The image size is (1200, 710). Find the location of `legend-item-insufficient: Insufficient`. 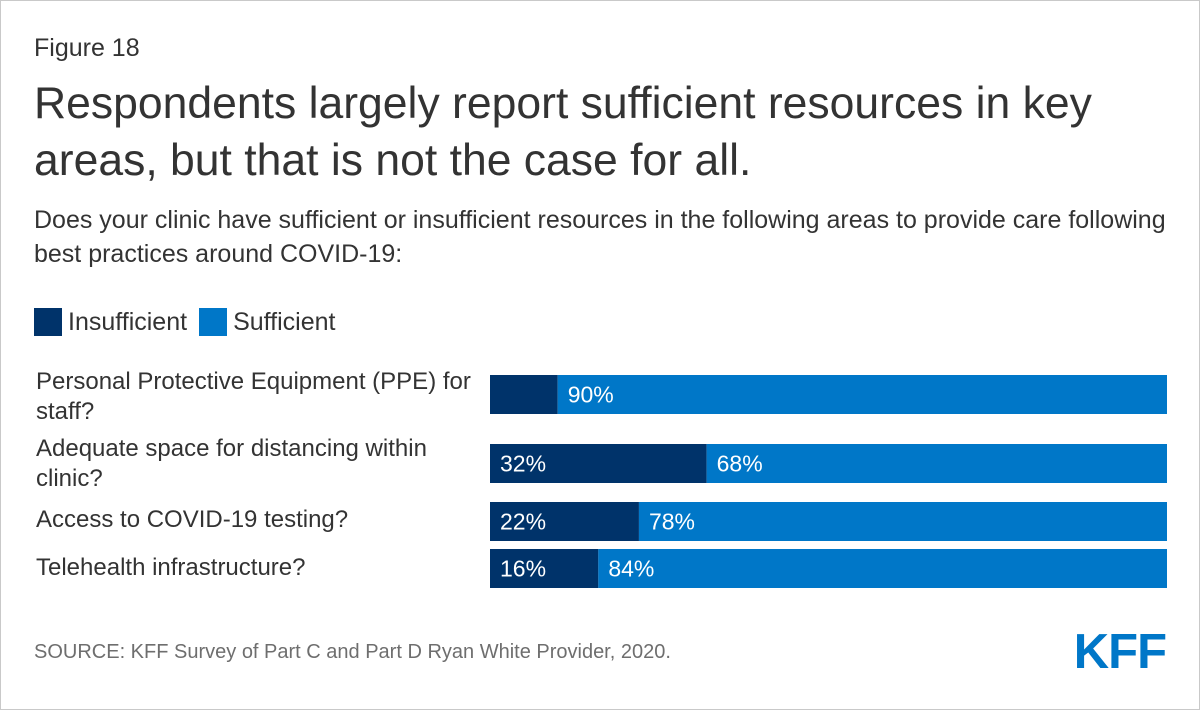

legend-item-insufficient: Insufficient is located at coordinates (110, 322).